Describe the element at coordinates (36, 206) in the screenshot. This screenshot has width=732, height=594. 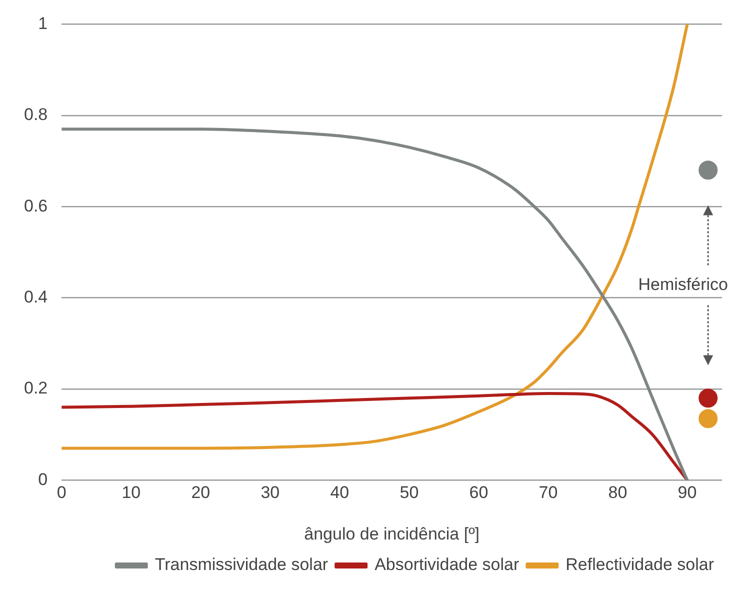
I see `y-tick-label: 0.6` at that location.